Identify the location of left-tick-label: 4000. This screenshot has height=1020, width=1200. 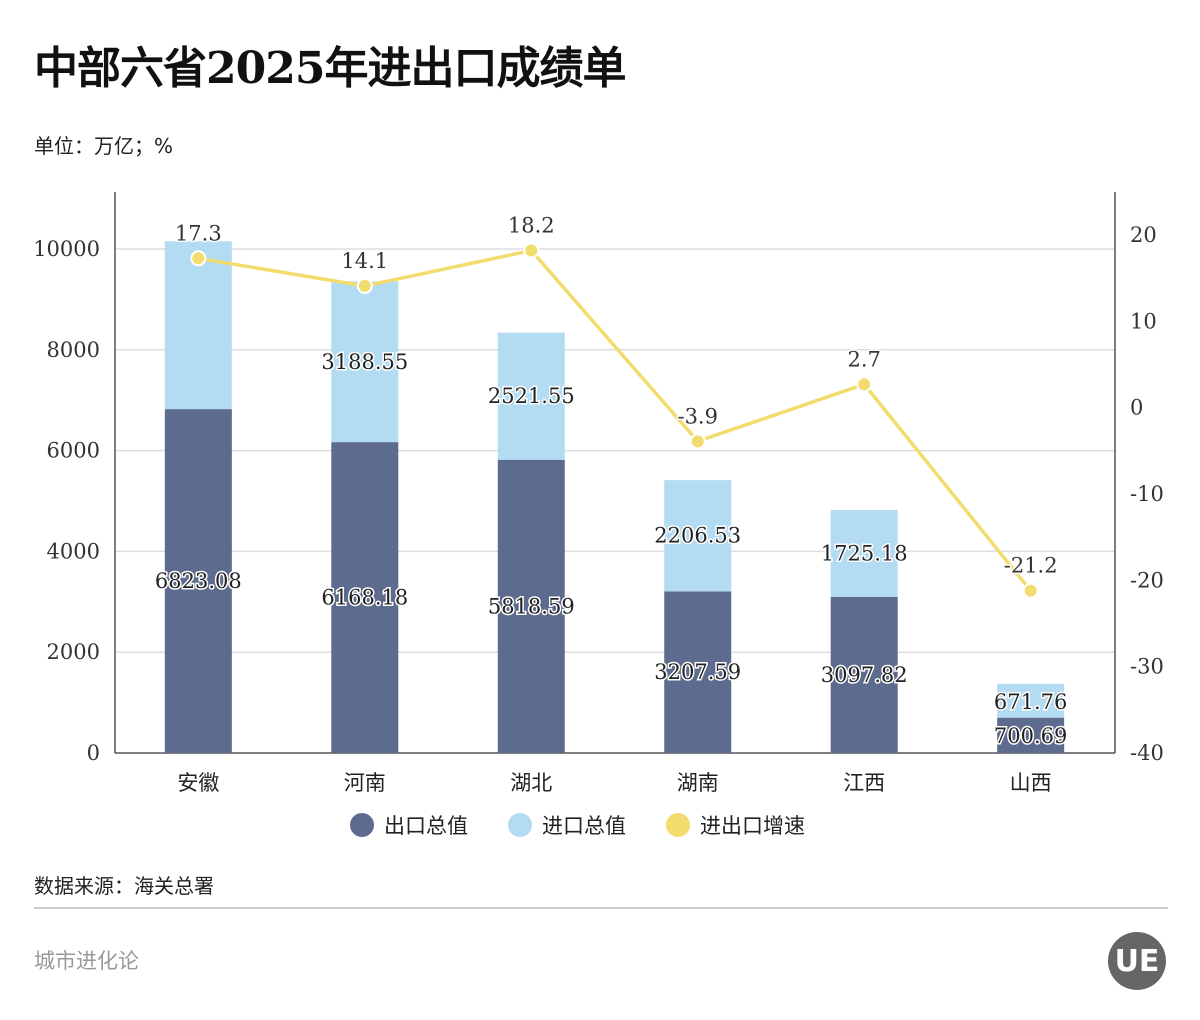
(73, 551).